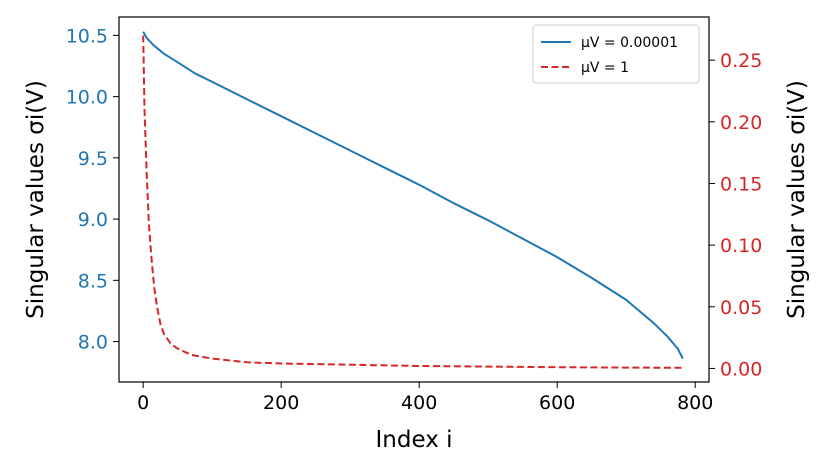 Image resolution: width=830 pixels, height=475 pixels. I want to click on y-right-tick-label: 0.05, so click(741, 308).